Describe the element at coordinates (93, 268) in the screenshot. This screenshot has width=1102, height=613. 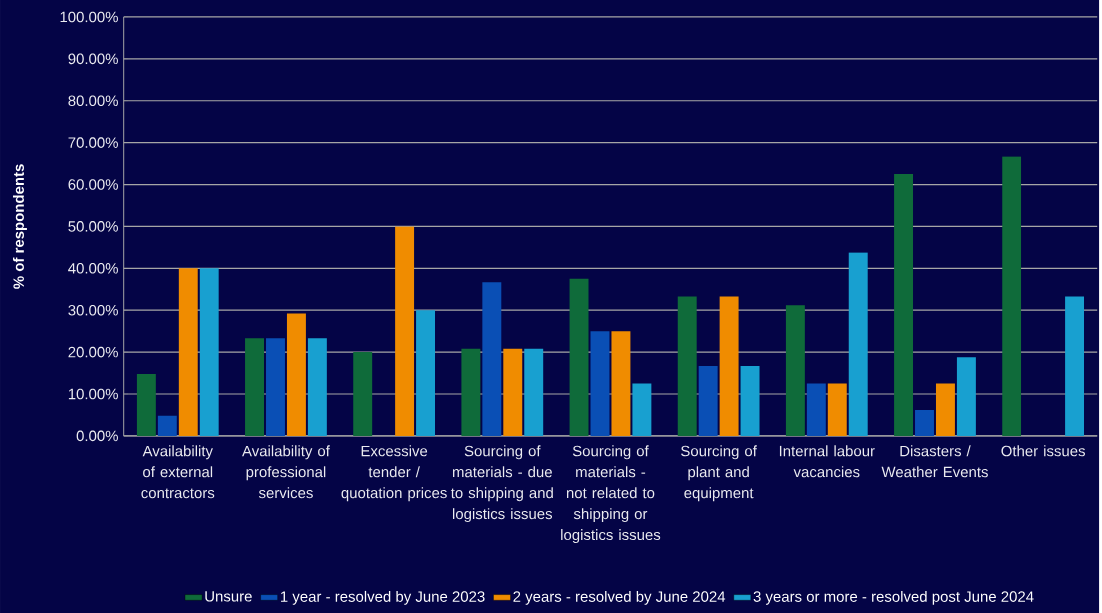
I see `y-tick-label: 40.00%` at that location.